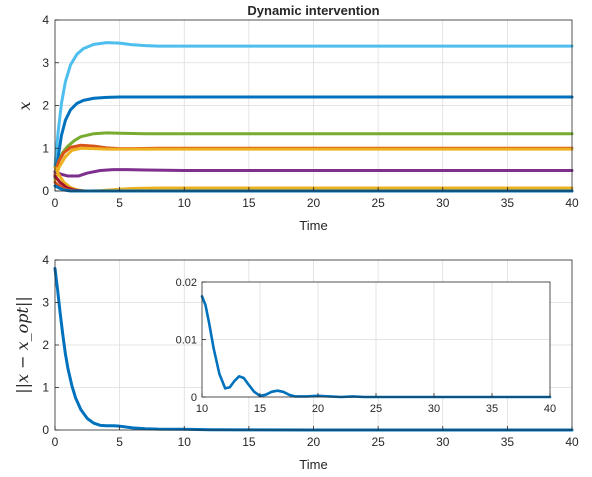 This screenshot has width=592, height=477. Describe the element at coordinates (45, 63) in the screenshot. I see `top-y-tick-label: 3` at that location.